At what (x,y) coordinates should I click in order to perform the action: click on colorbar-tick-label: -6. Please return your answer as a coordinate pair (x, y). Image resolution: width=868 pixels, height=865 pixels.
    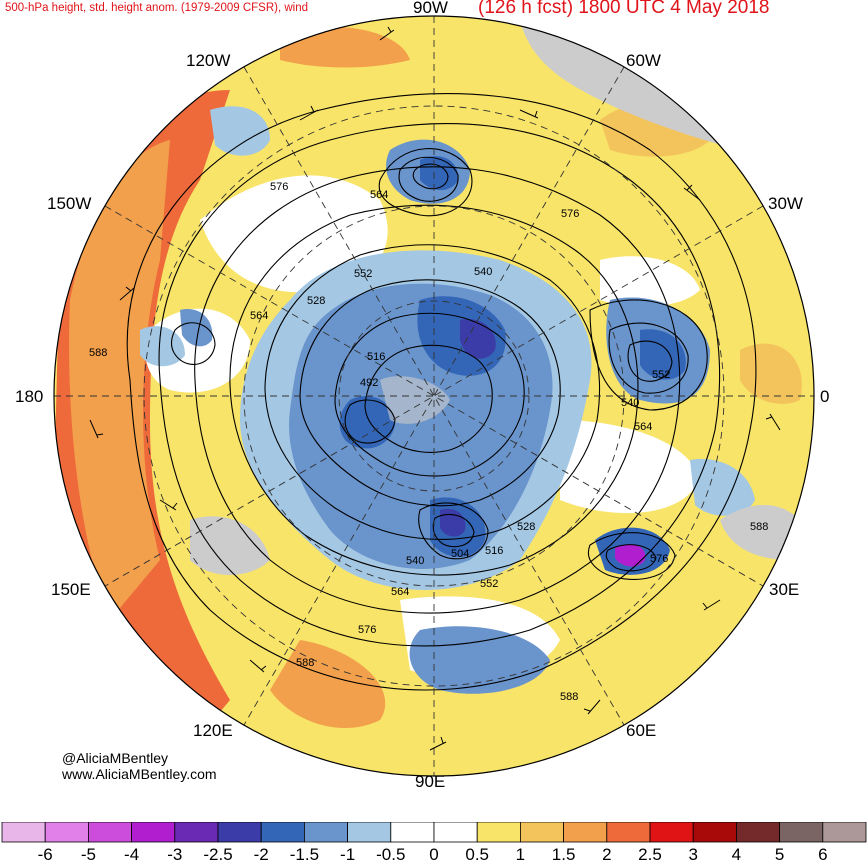
    Looking at the image, I should click on (45, 854).